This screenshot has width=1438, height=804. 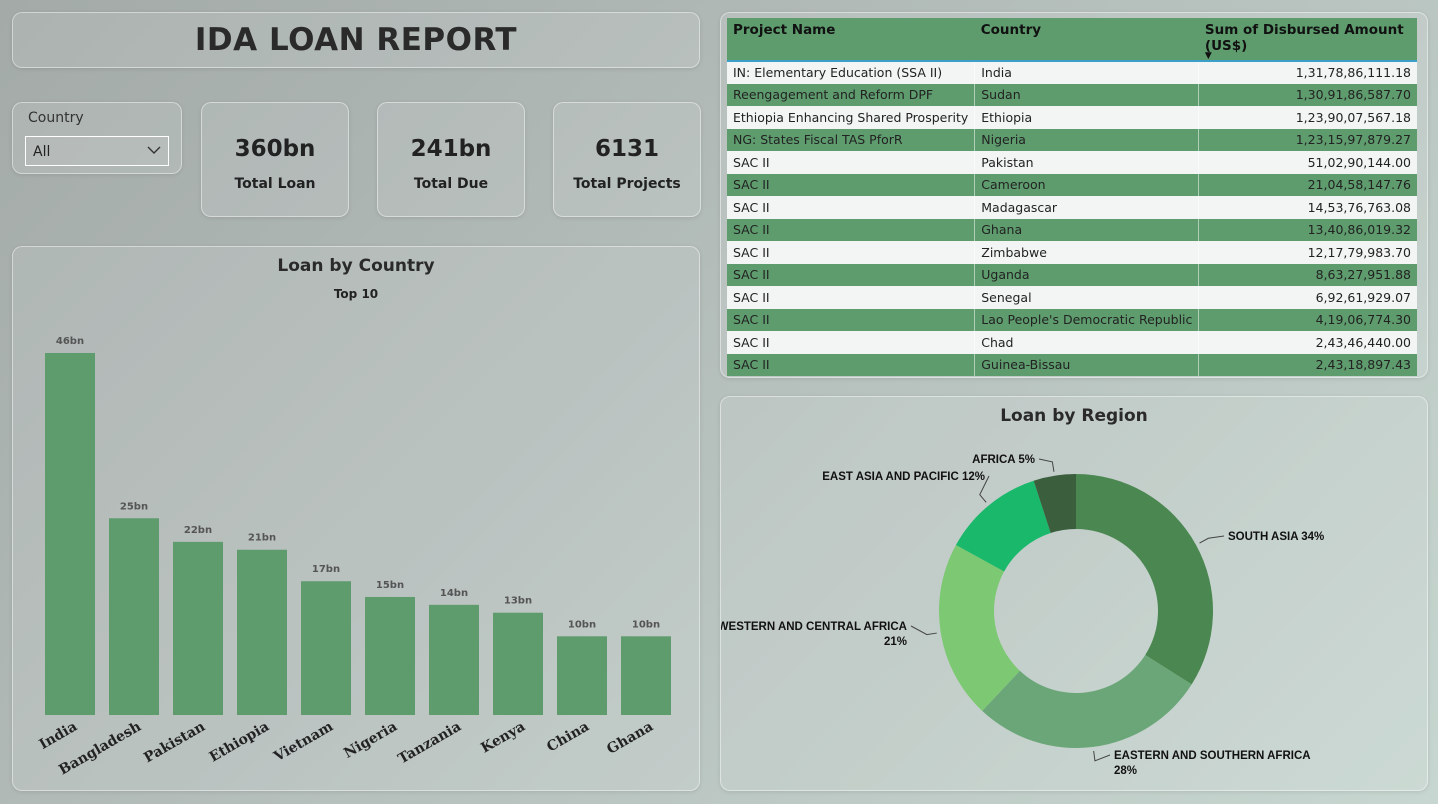 I want to click on table-row: SAC II Ghana 13,40,86,019.32, so click(x=1072, y=229).